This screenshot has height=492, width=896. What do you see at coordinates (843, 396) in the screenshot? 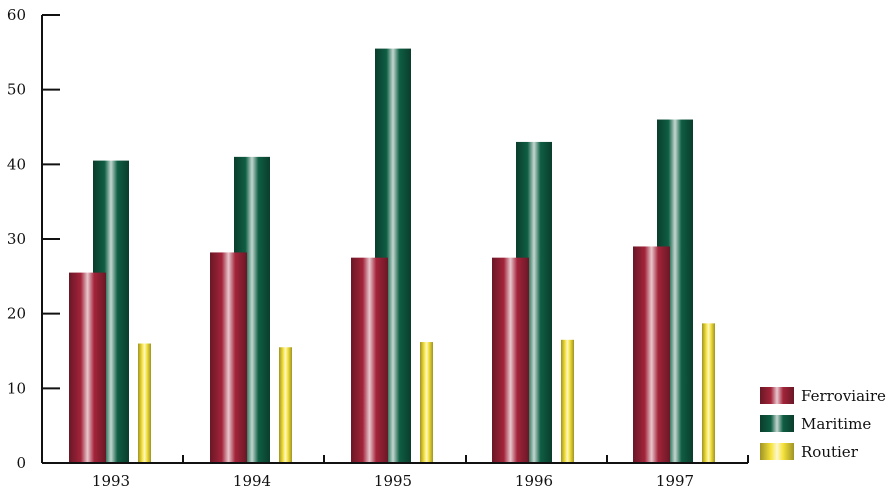
I see `legend-label-ferroviaire: Ferroviaire` at bounding box center [843, 396].